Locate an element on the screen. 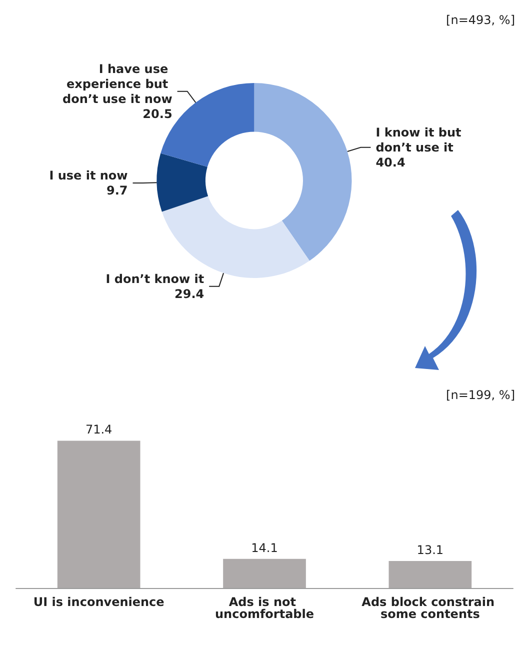 The height and width of the screenshot is (645, 529). text: [n=199, %] is located at coordinates (481, 395).